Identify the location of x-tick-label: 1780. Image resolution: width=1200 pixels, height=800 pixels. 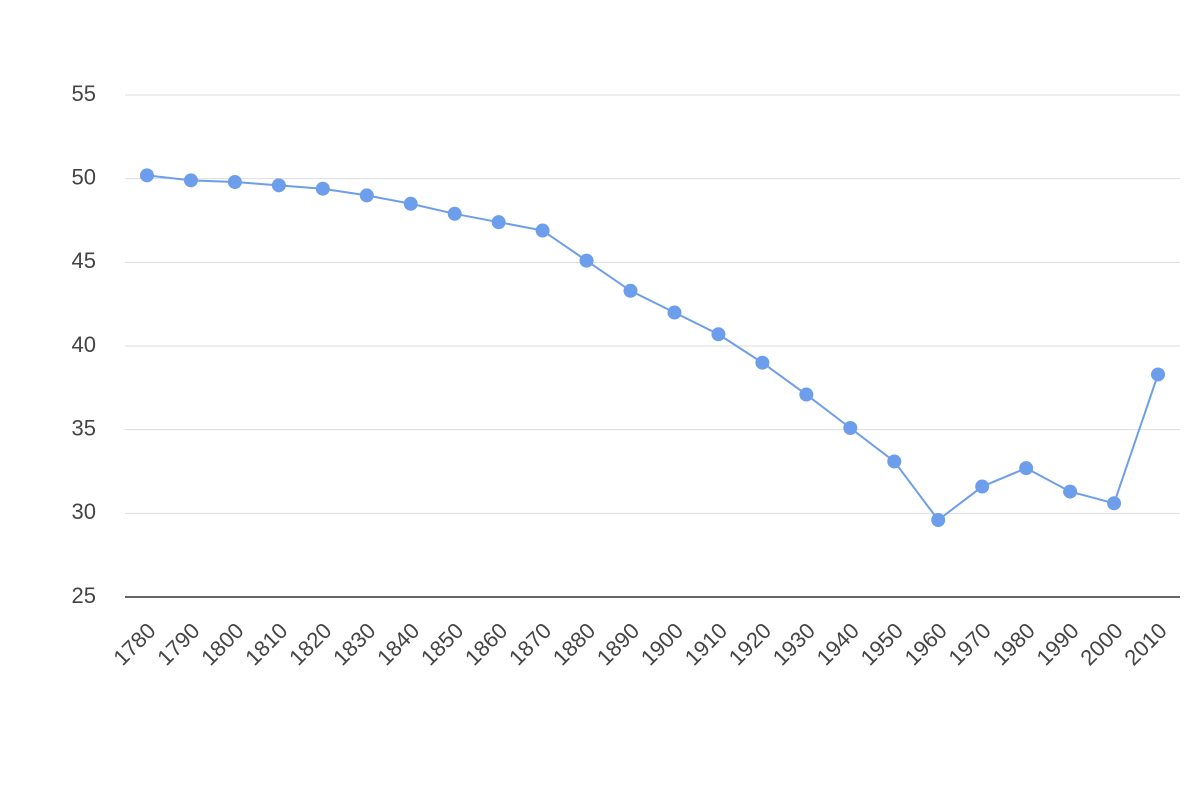
(134, 644).